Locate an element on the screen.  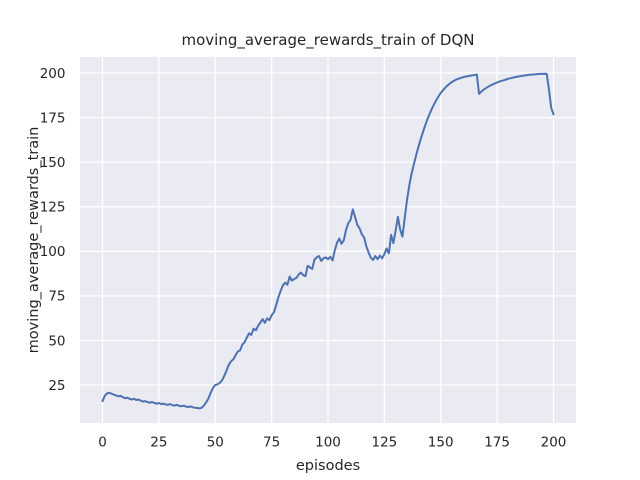
y-tick-label: 125 is located at coordinates (53, 208).